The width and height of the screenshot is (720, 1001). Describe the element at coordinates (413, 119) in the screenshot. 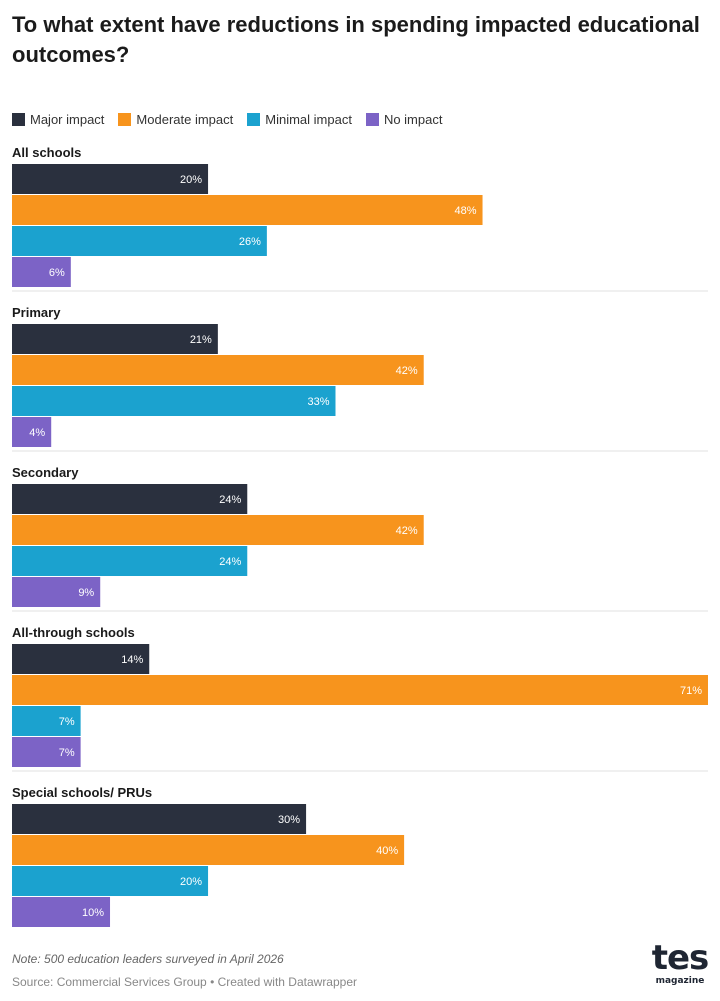

I see `legend-label-none: No impact` at that location.